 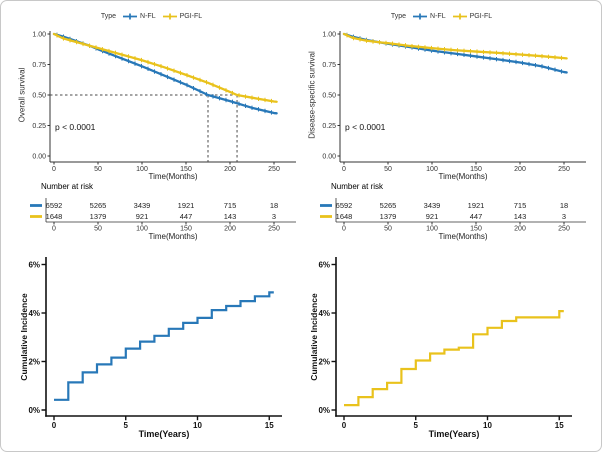 What do you see at coordinates (463, 176) in the screenshot?
I see `dss-x-axis-label: Time(Months)` at bounding box center [463, 176].